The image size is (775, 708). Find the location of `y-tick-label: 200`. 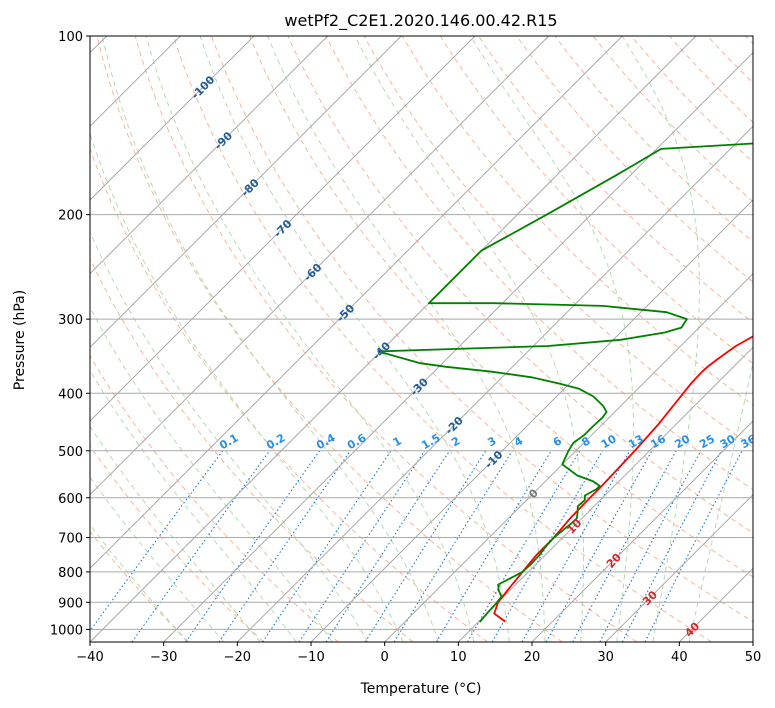

y-tick-label: 200 is located at coordinates (70, 216).